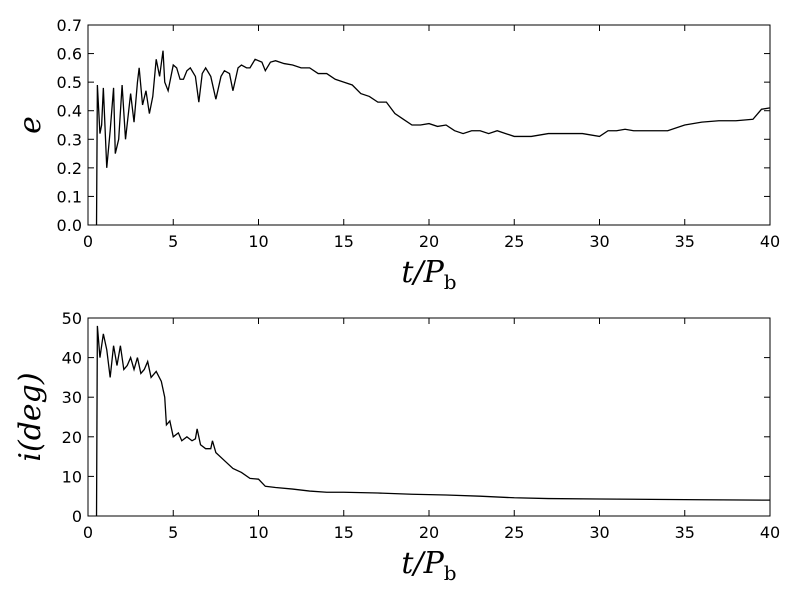 The image size is (800, 600). Describe the element at coordinates (72, 437) in the screenshot. I see `y-tick-label: 20` at that location.